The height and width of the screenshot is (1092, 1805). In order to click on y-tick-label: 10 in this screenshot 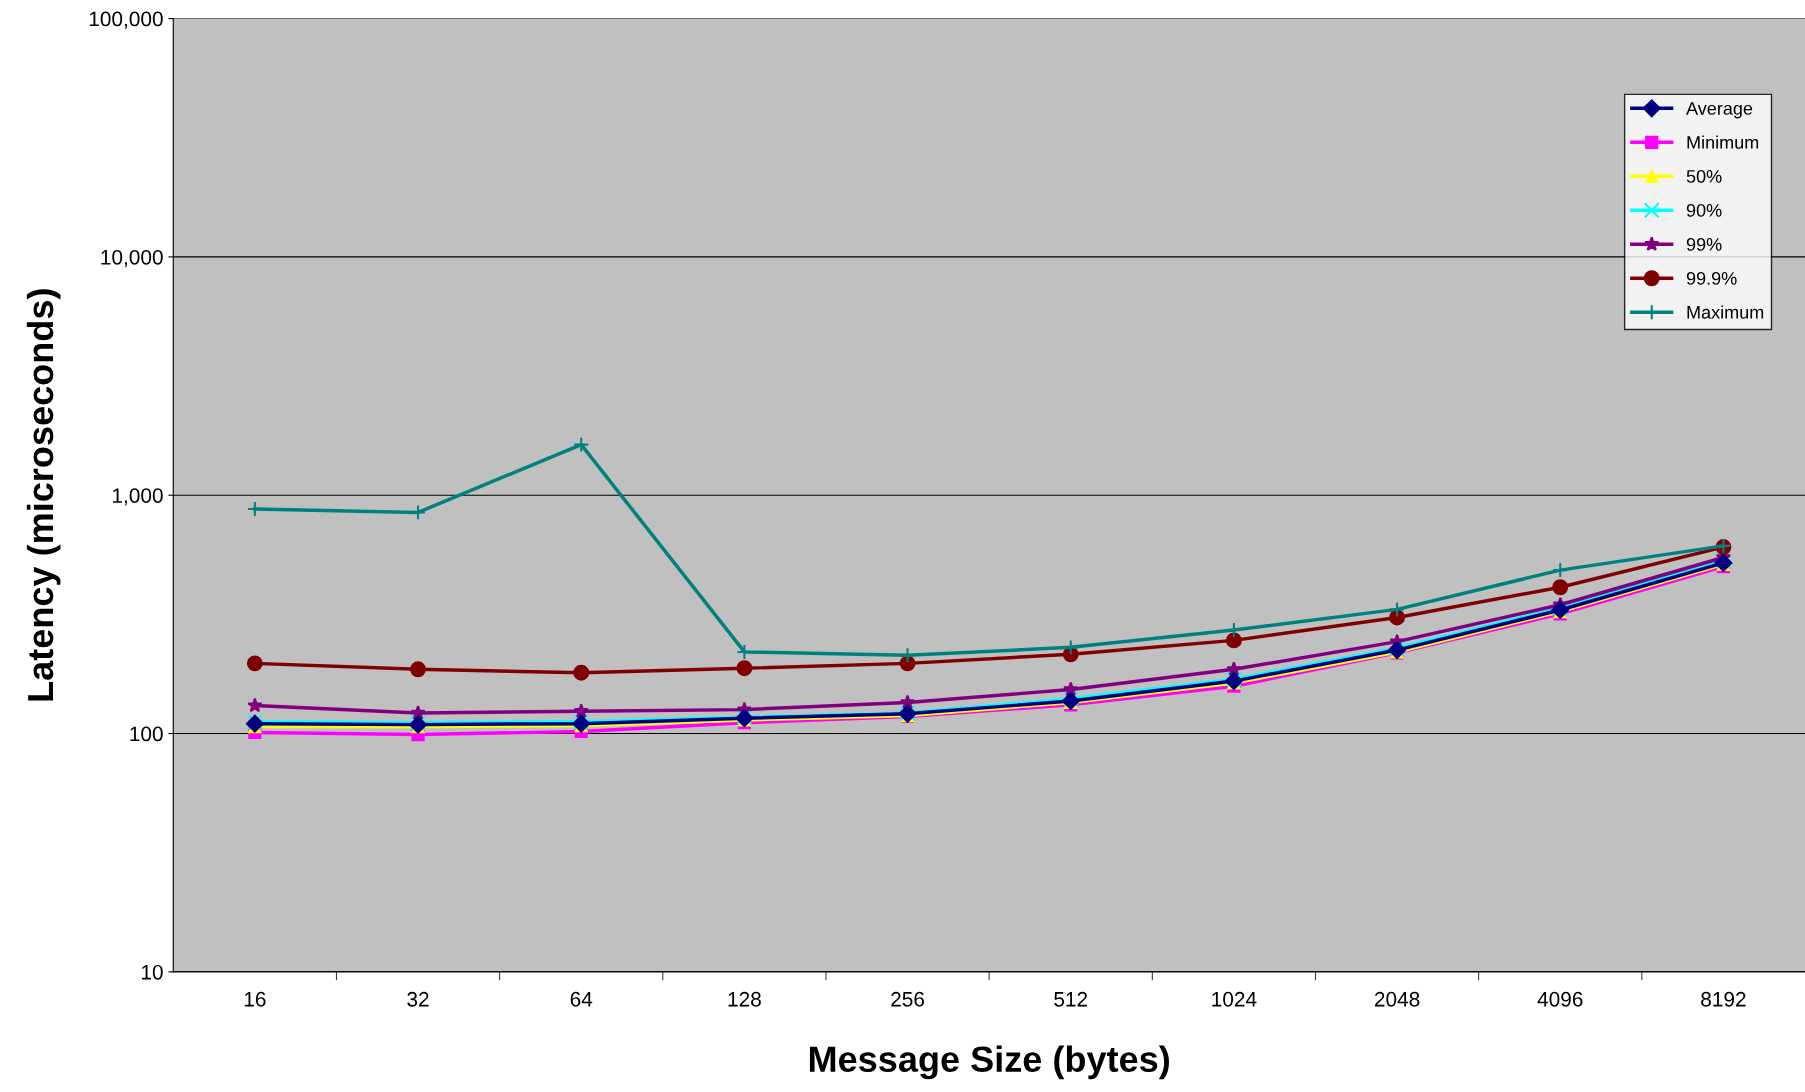, I will do `click(152, 972)`.